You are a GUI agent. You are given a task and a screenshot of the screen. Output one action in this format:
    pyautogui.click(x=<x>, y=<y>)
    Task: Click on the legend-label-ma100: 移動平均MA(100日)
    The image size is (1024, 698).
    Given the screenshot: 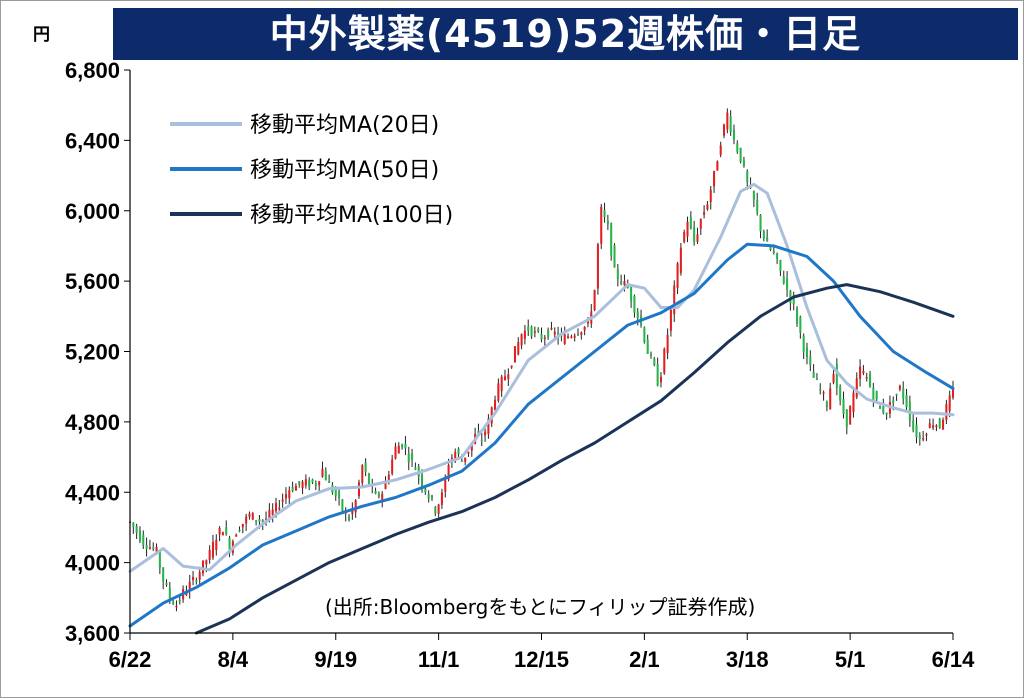 What is the action you would take?
    pyautogui.click(x=351, y=215)
    